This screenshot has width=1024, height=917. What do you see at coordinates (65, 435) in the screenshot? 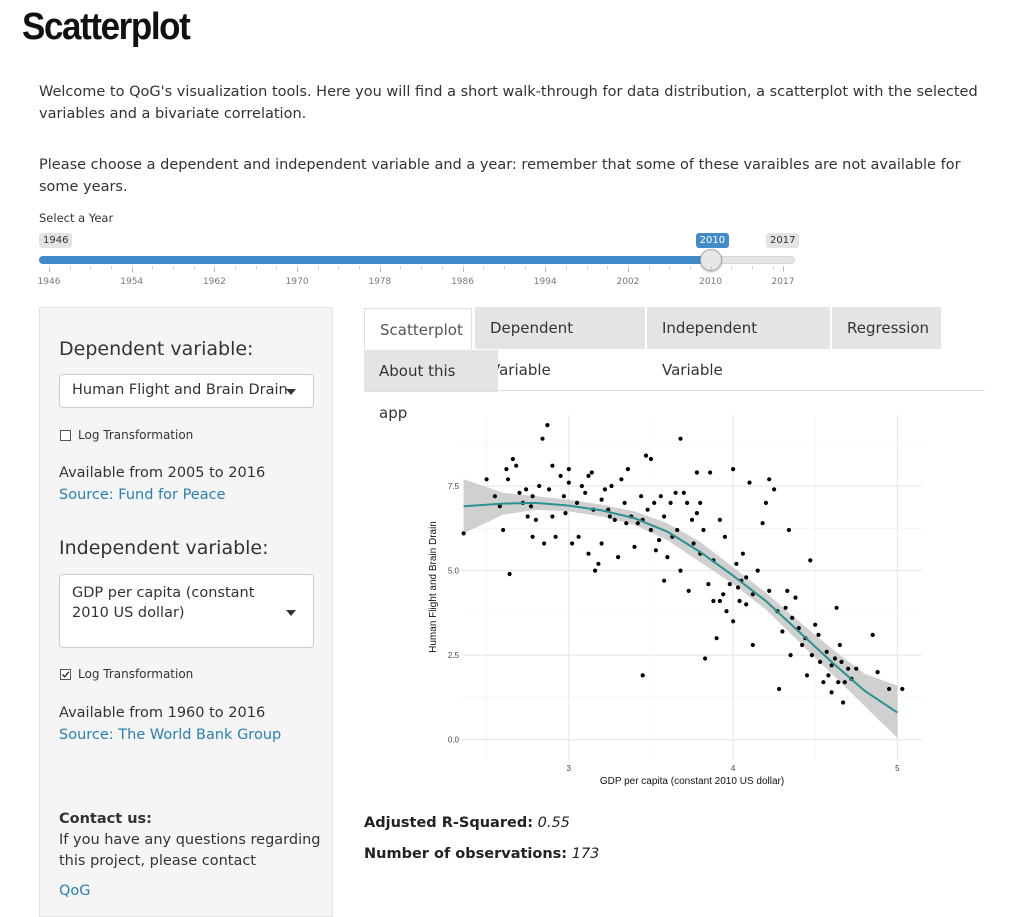
I see `dependent-log-checkbox` at bounding box center [65, 435].